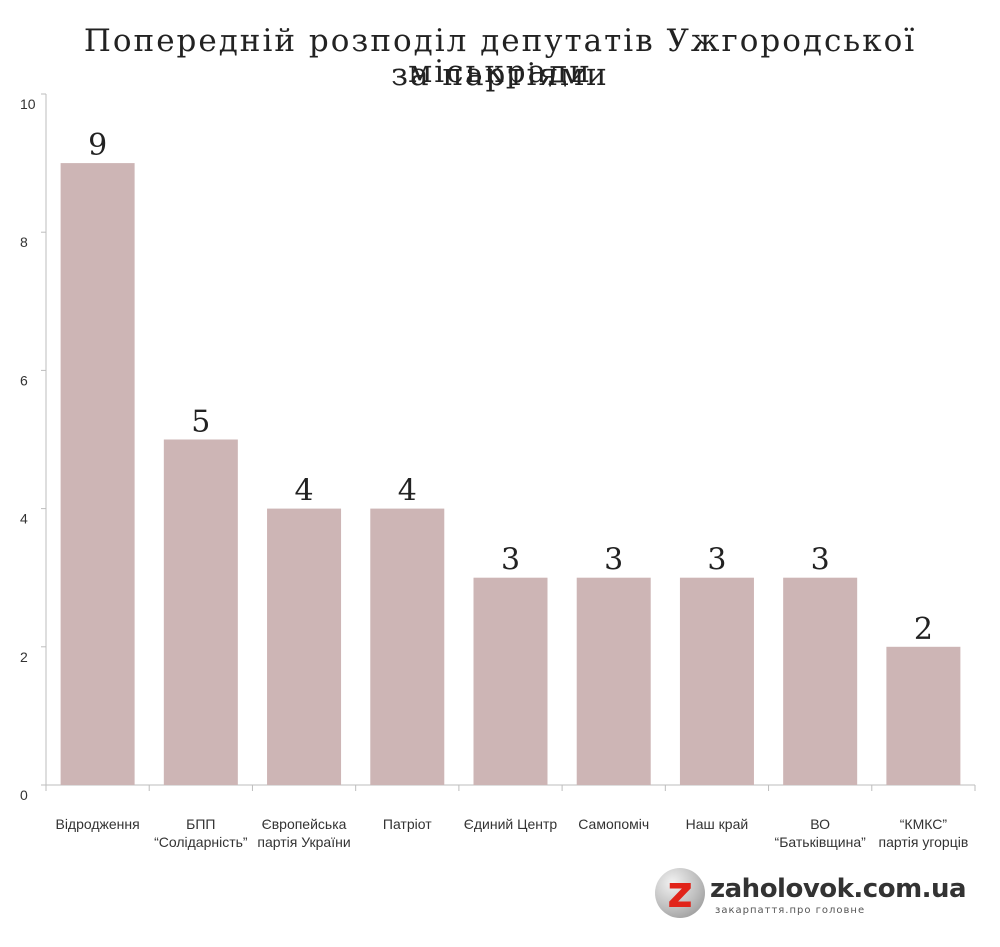  Describe the element at coordinates (838, 889) in the screenshot. I see `logo-site-name: zaholovok.com.ua` at that location.